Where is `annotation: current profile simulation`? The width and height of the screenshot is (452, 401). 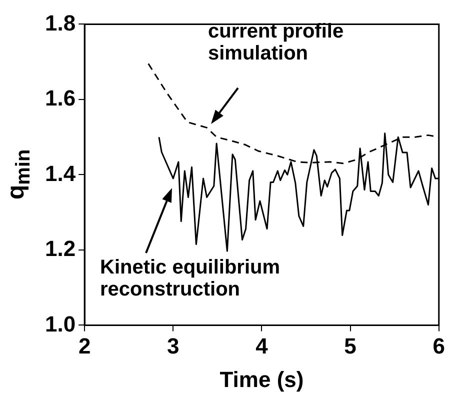
annotation: current profile simulation is located at coordinates (276, 42).